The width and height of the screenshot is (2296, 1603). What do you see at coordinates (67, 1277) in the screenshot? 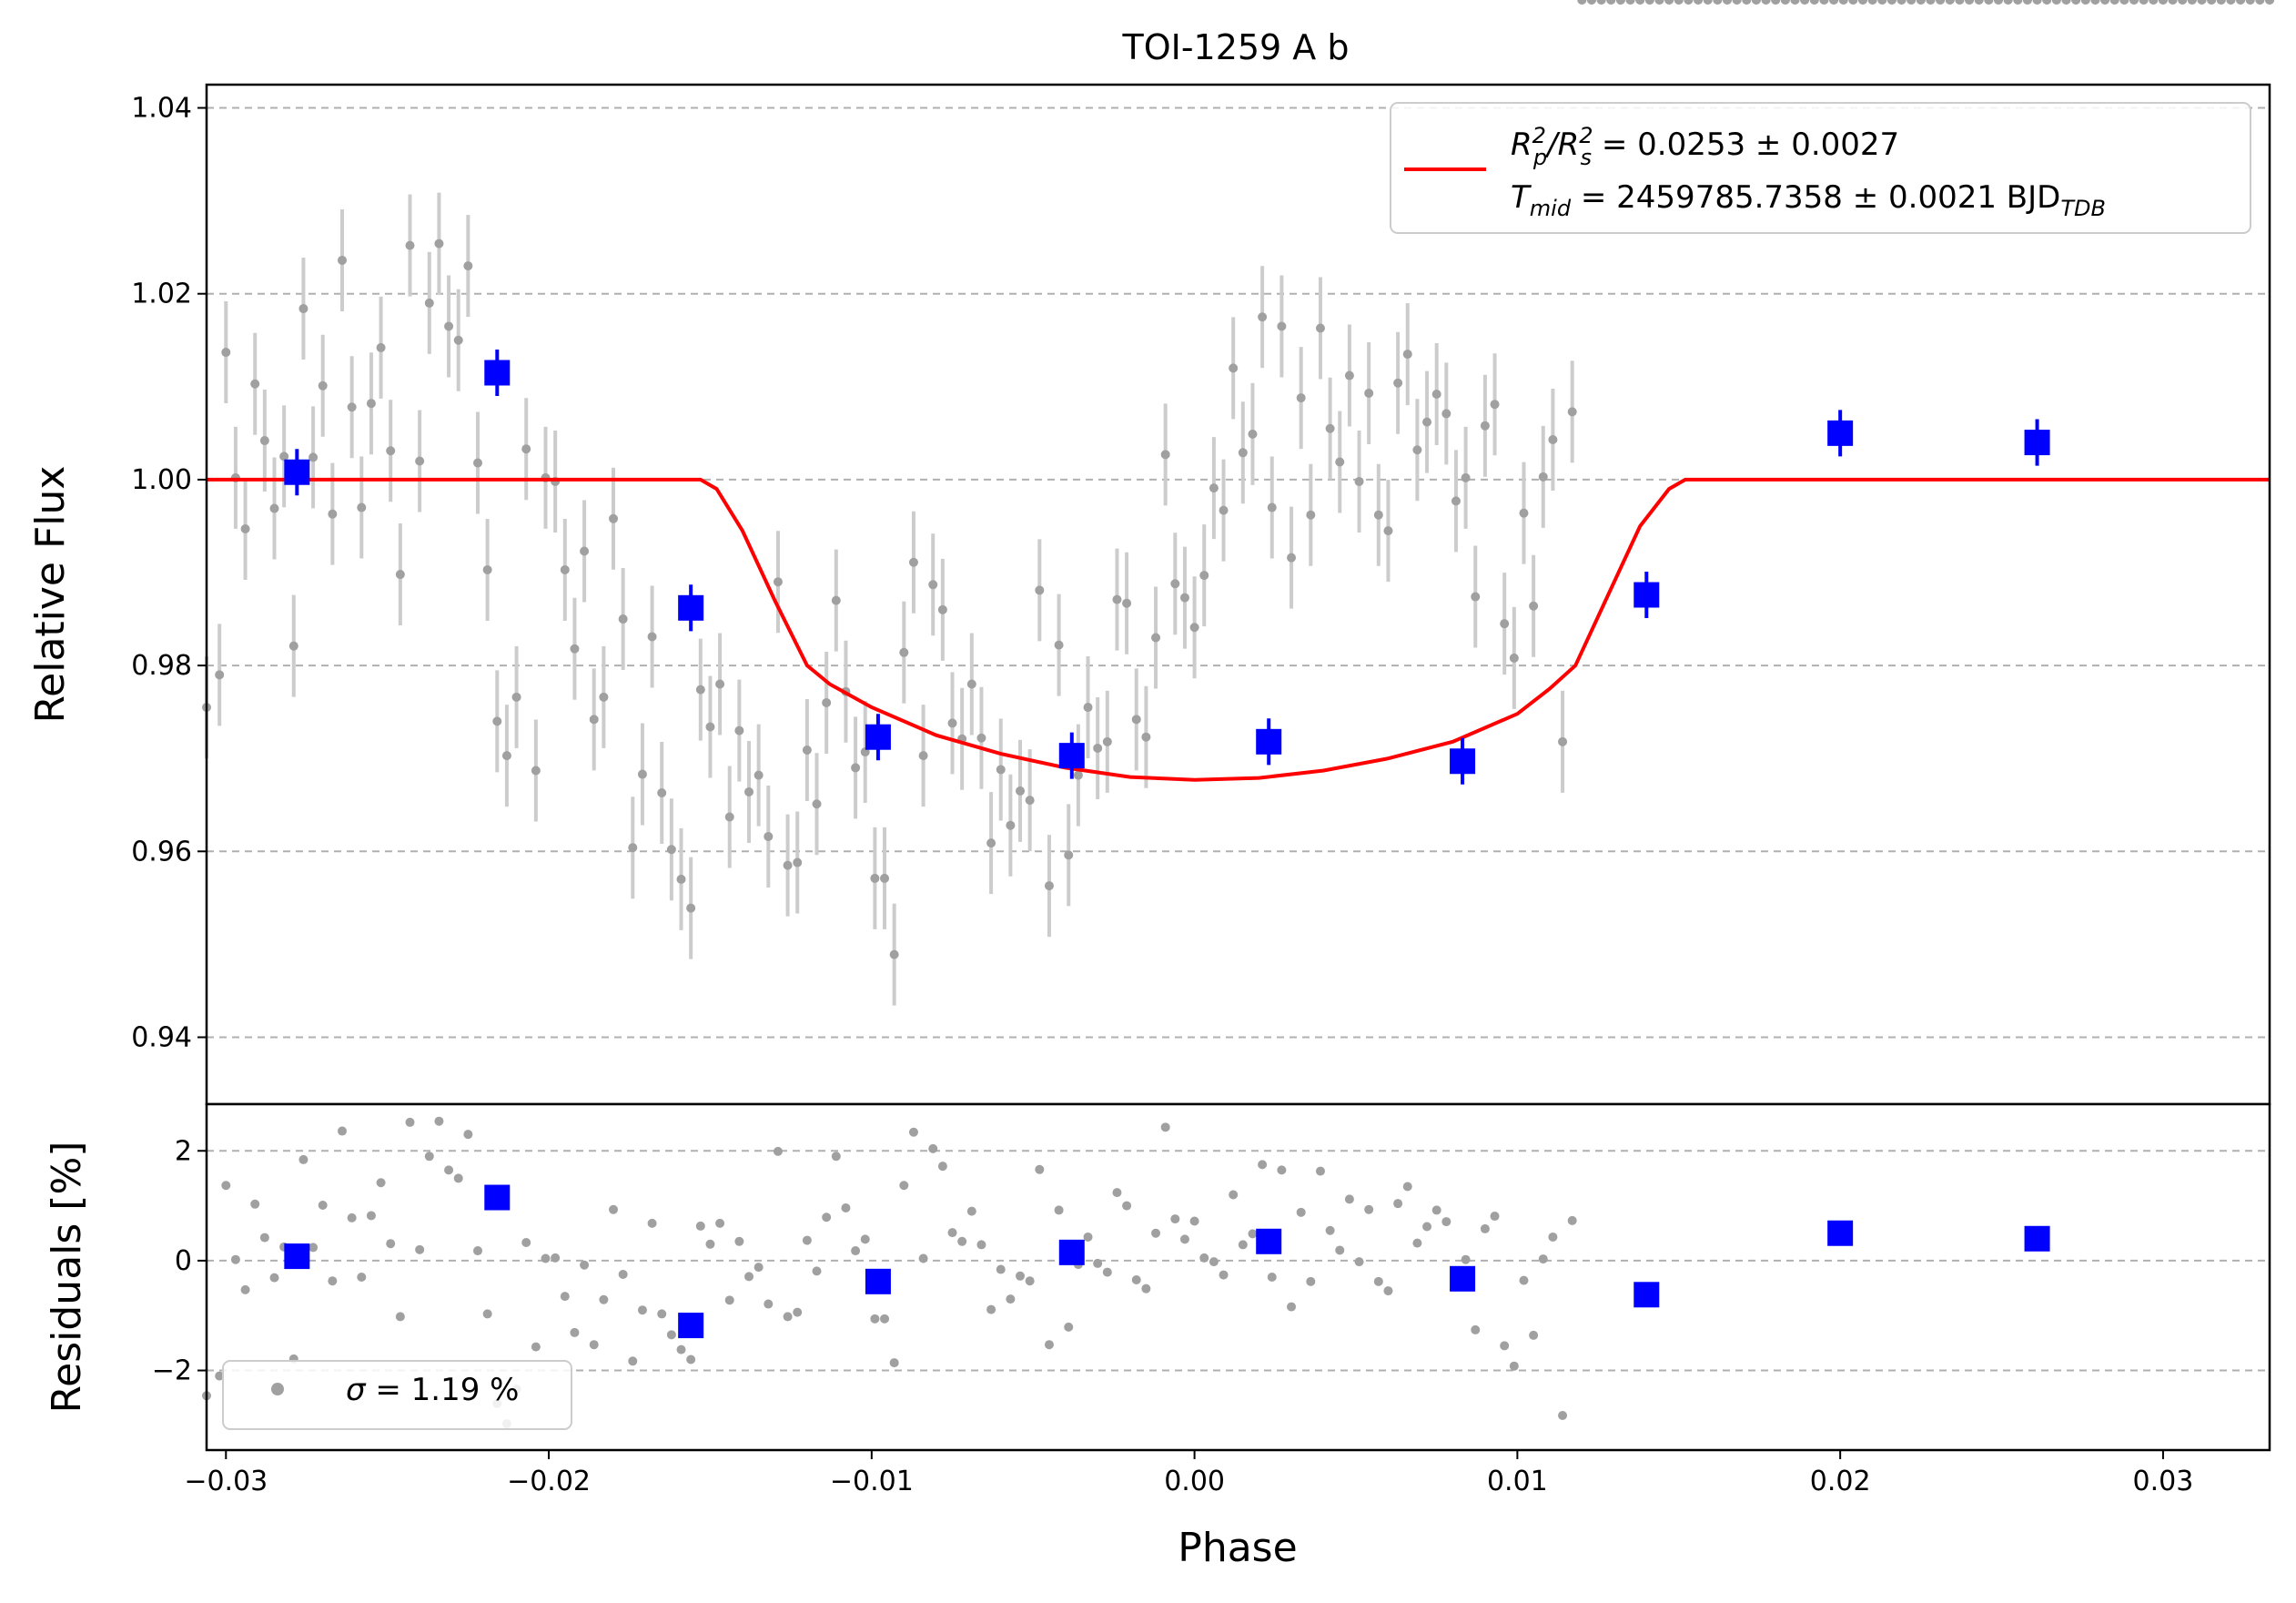
I see `residual-y-axis-label: Residuals [%]` at bounding box center [67, 1277].